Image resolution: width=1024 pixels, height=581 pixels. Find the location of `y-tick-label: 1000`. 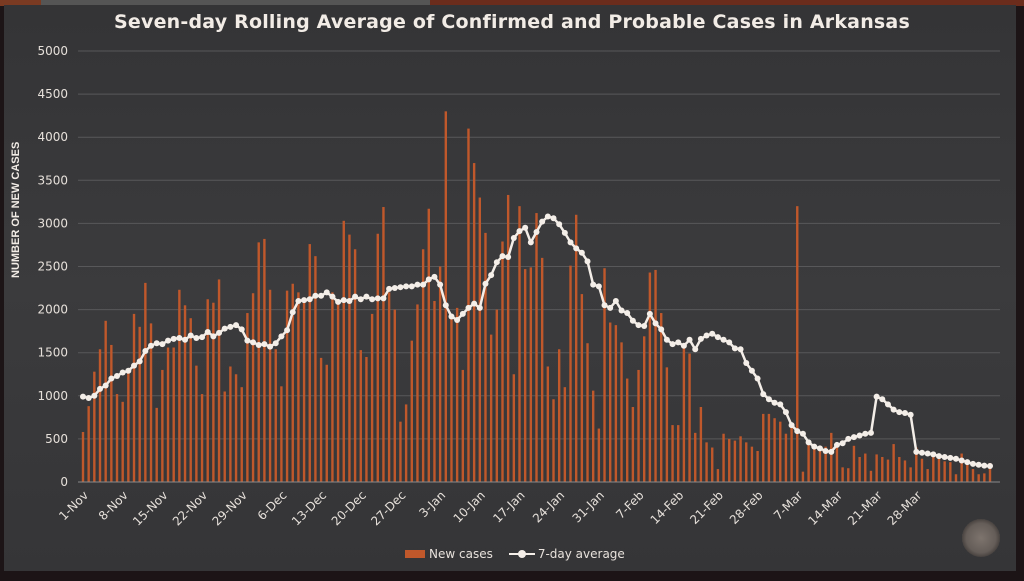

y-tick-label: 1000 is located at coordinates (52, 396).